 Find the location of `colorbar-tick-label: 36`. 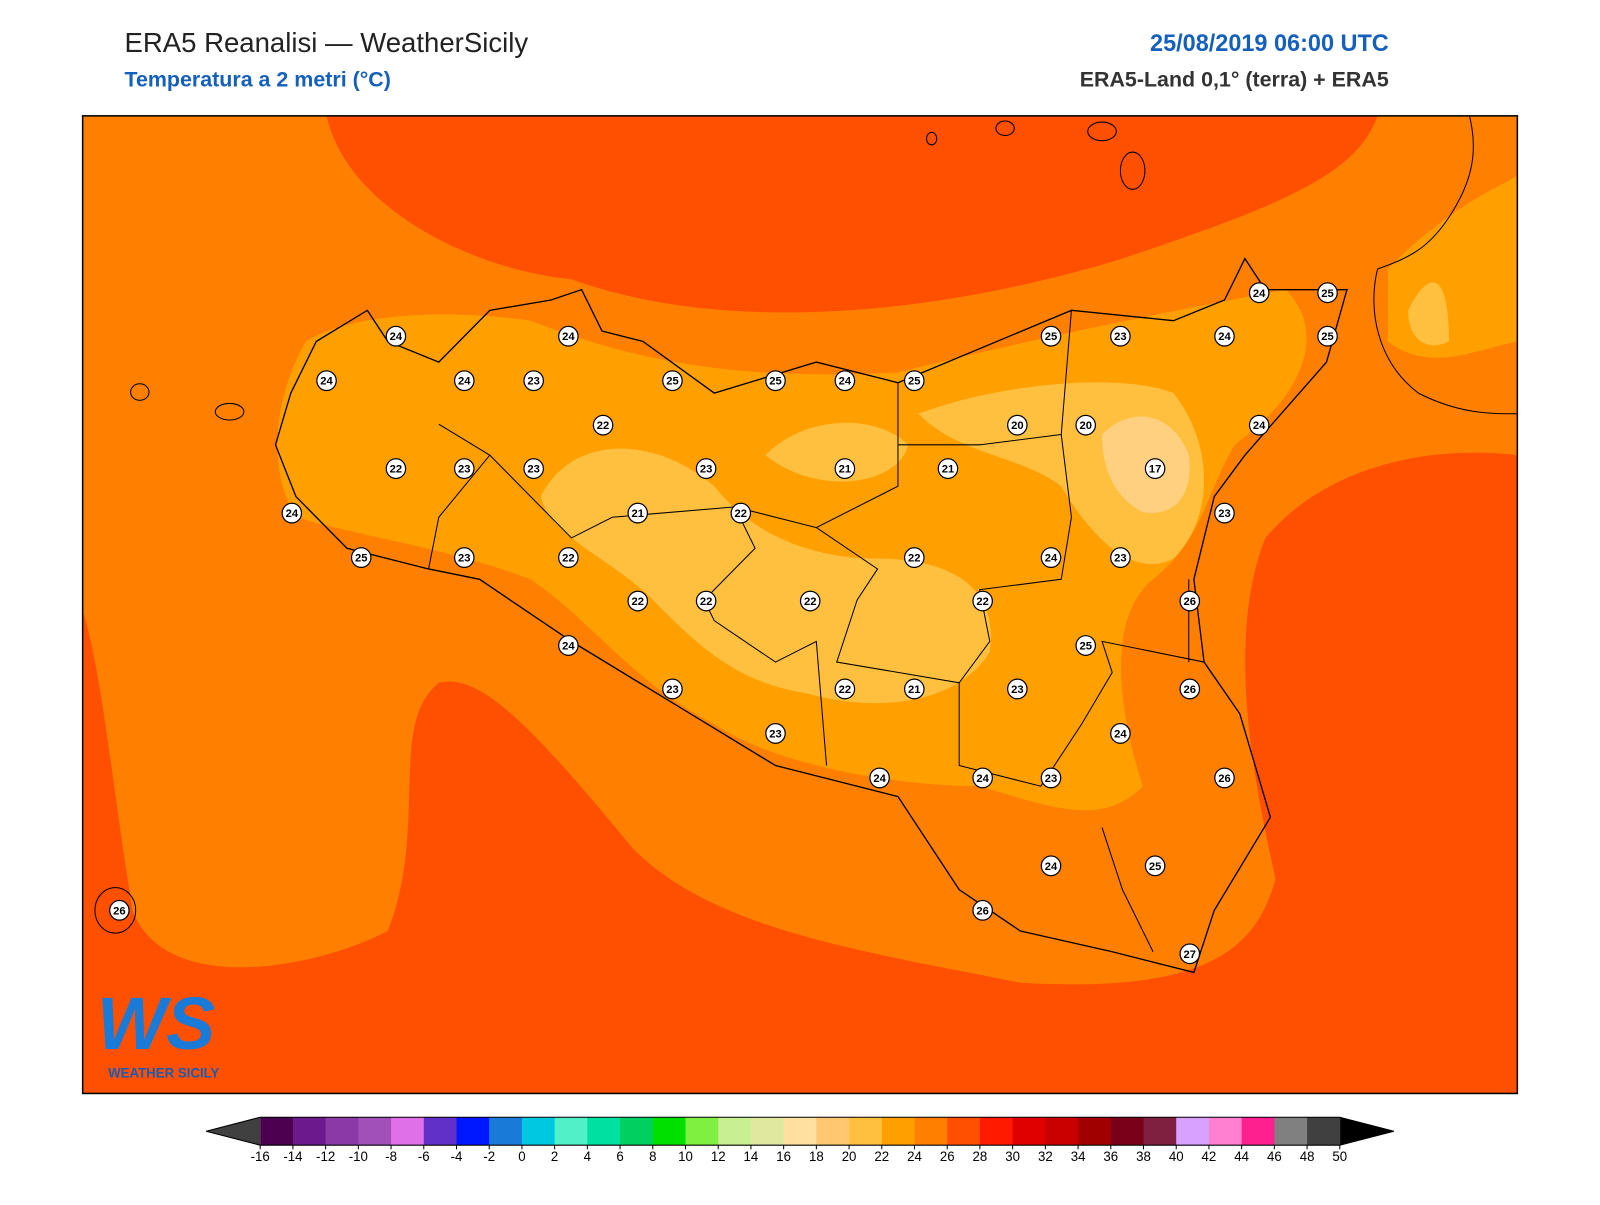

colorbar-tick-label: 36 is located at coordinates (1110, 1156).